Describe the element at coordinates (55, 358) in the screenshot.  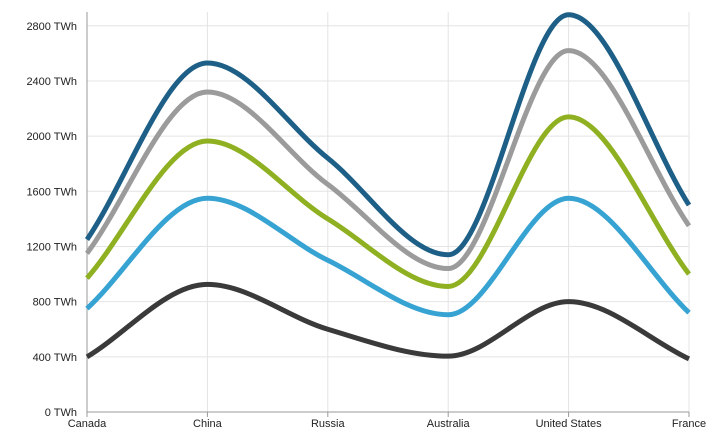
I see `y-tick-label: 400 TWh` at that location.